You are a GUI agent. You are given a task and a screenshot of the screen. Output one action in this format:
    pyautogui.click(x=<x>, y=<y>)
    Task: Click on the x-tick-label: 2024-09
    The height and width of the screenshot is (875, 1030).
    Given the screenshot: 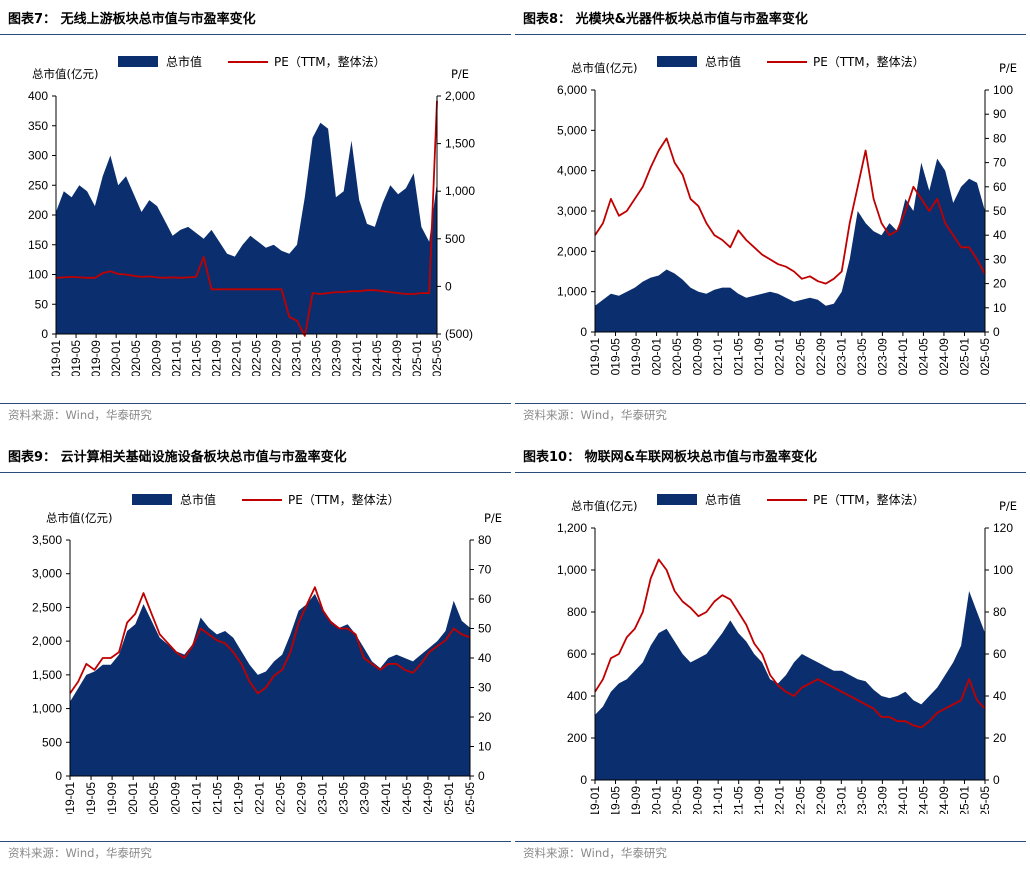 What is the action you would take?
    pyautogui.click(x=397, y=358)
    